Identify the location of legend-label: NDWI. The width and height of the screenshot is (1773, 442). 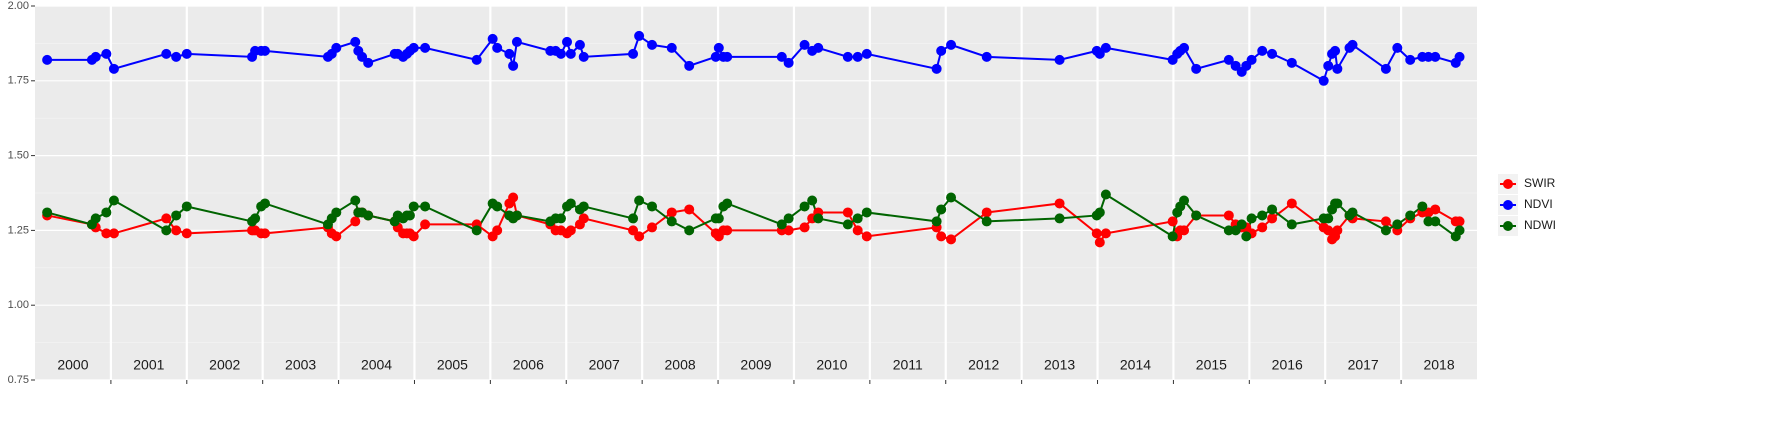
(1540, 225).